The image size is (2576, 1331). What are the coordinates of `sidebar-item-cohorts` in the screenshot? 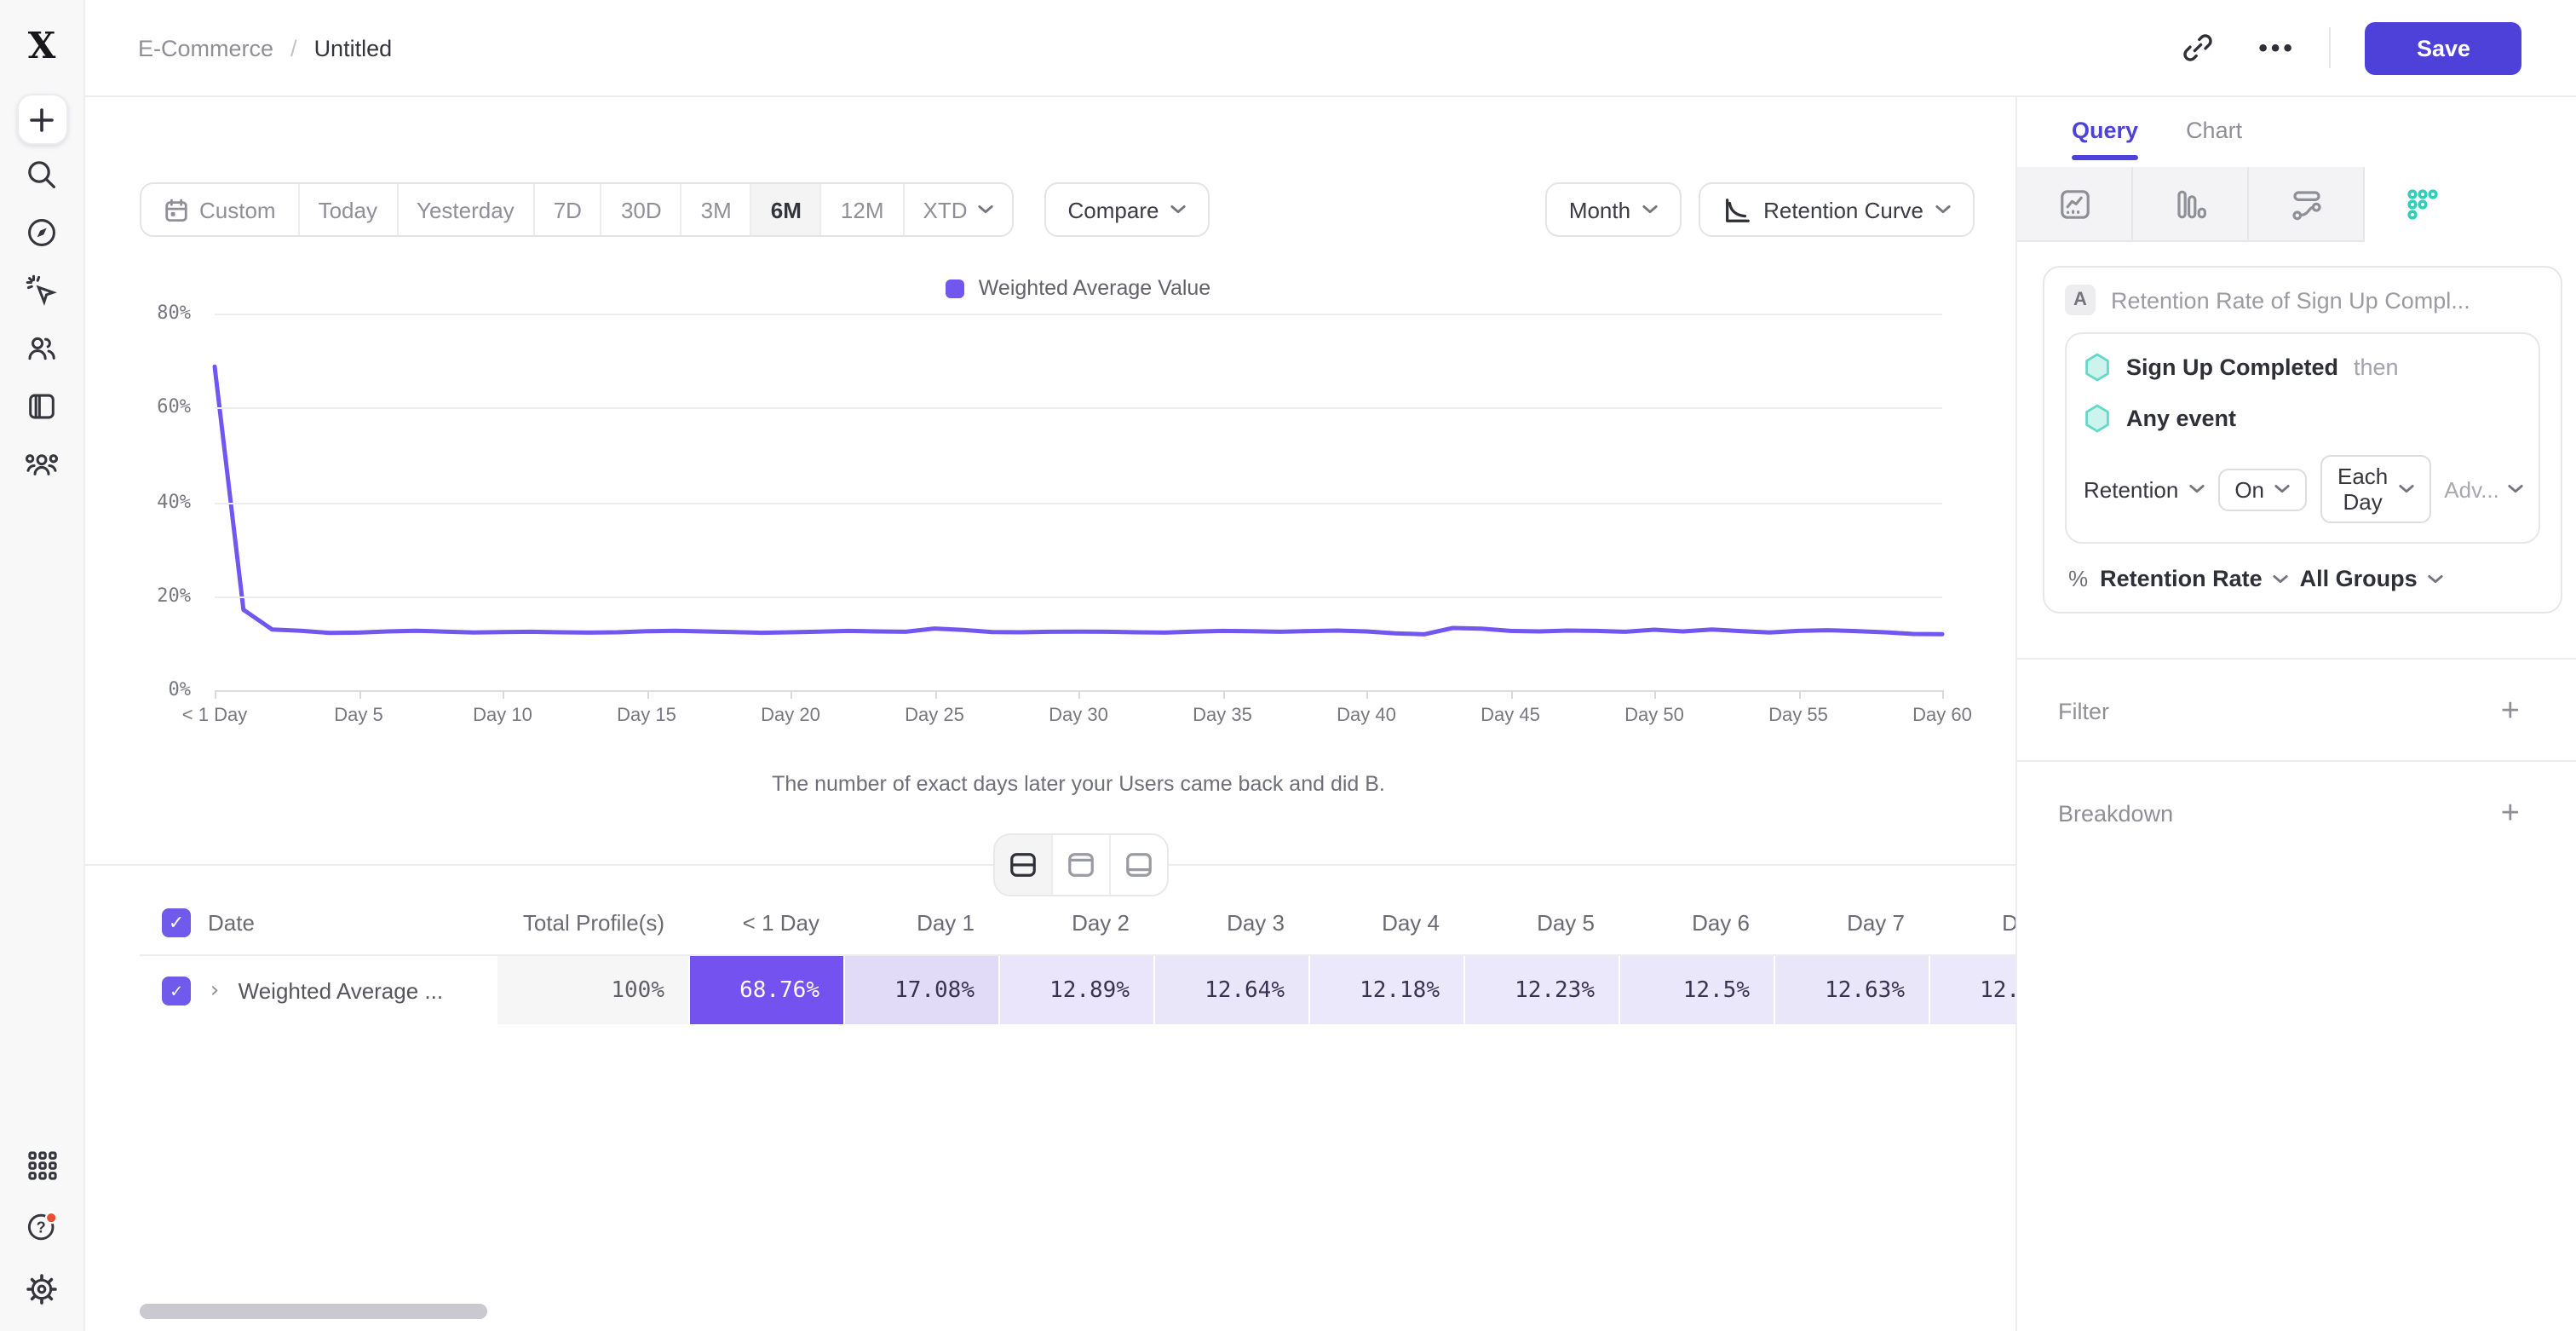 It's located at (42, 464).